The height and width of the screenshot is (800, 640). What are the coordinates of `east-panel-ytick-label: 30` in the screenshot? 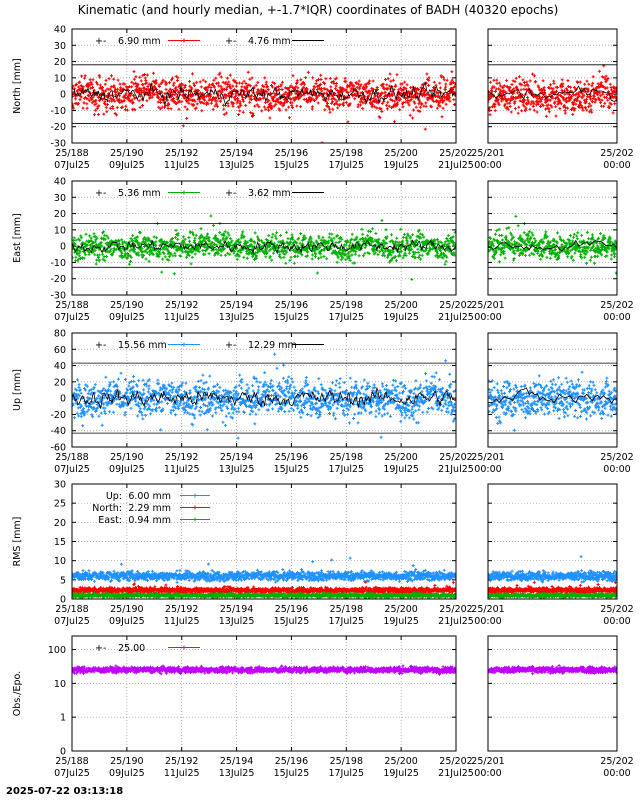 It's located at (60, 198).